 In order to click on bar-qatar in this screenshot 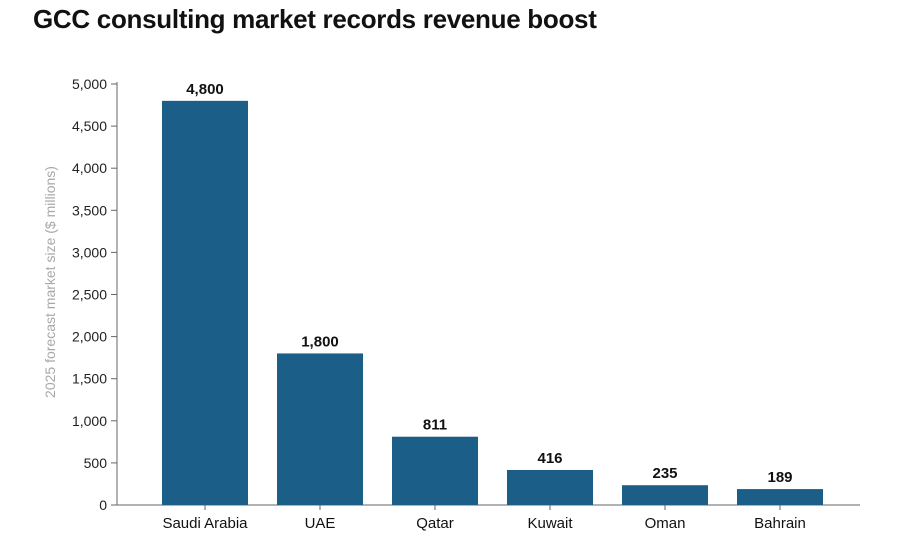, I will do `click(435, 470)`.